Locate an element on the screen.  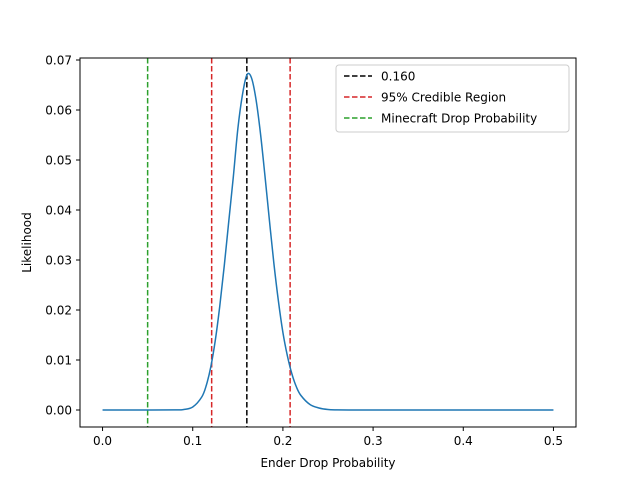
x-tick-label: 0.4 is located at coordinates (463, 441).